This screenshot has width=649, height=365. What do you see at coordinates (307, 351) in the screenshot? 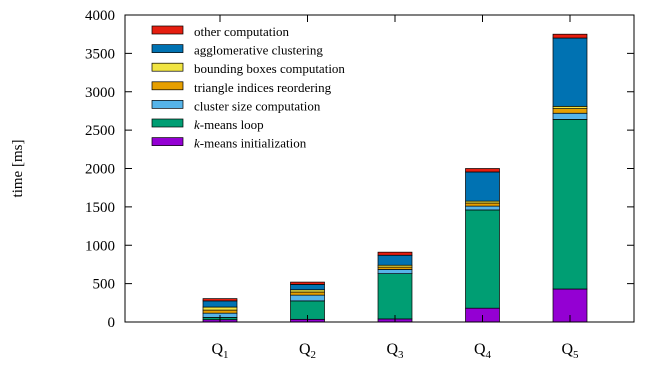
I see `x-tick-label: Q2` at bounding box center [307, 351].